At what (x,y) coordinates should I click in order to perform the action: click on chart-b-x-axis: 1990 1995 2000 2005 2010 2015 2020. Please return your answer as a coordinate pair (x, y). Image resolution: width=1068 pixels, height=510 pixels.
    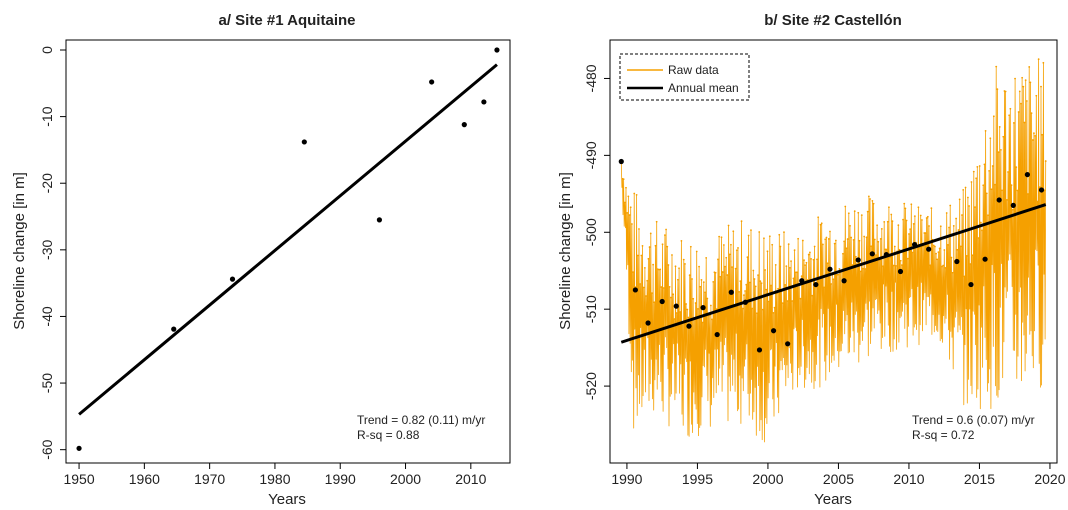
    Looking at the image, I should click on (838, 475).